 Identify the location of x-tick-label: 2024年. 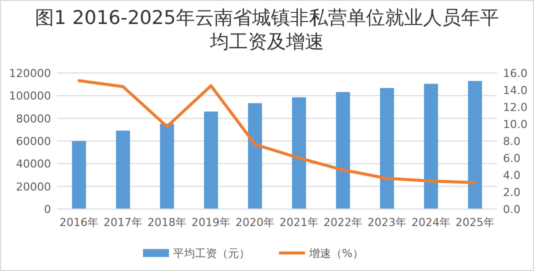
(431, 222).